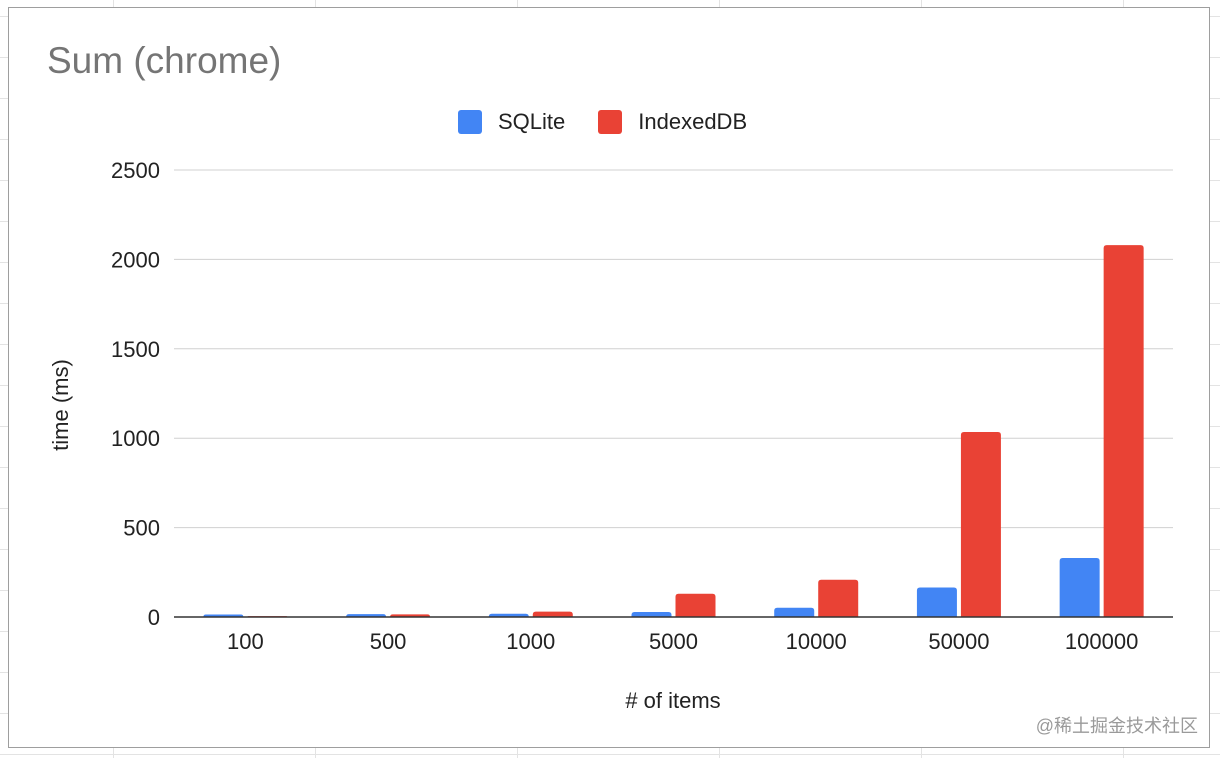 Image resolution: width=1220 pixels, height=758 pixels. I want to click on x-axis-label: # of items, so click(672, 700).